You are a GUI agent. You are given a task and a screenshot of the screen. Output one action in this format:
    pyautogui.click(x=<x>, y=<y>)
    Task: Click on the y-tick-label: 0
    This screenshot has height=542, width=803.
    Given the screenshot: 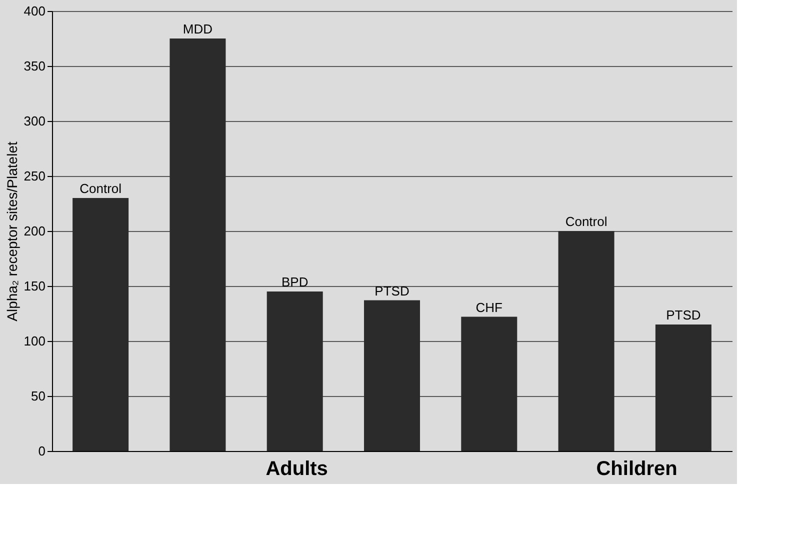 What is the action you would take?
    pyautogui.click(x=42, y=451)
    